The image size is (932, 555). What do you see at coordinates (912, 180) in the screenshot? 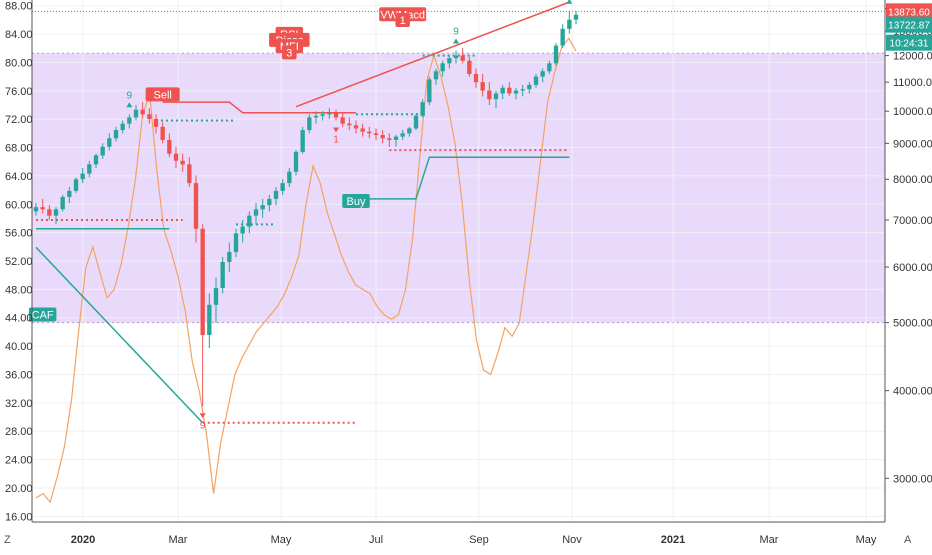
I see `right-axis-tick: 8000.00` at bounding box center [912, 180].